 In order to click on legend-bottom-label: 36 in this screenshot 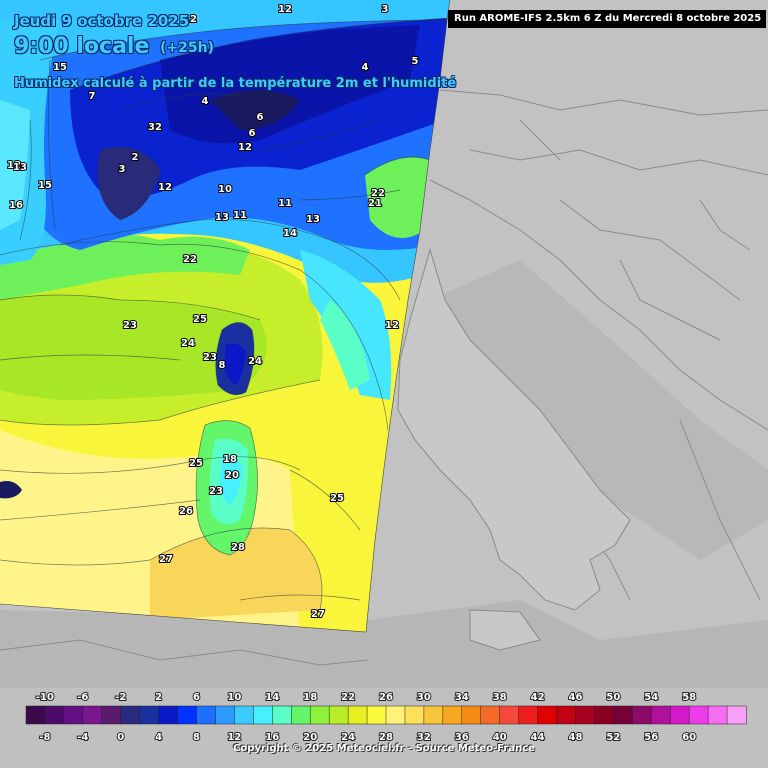, I will do `click(462, 737)`.